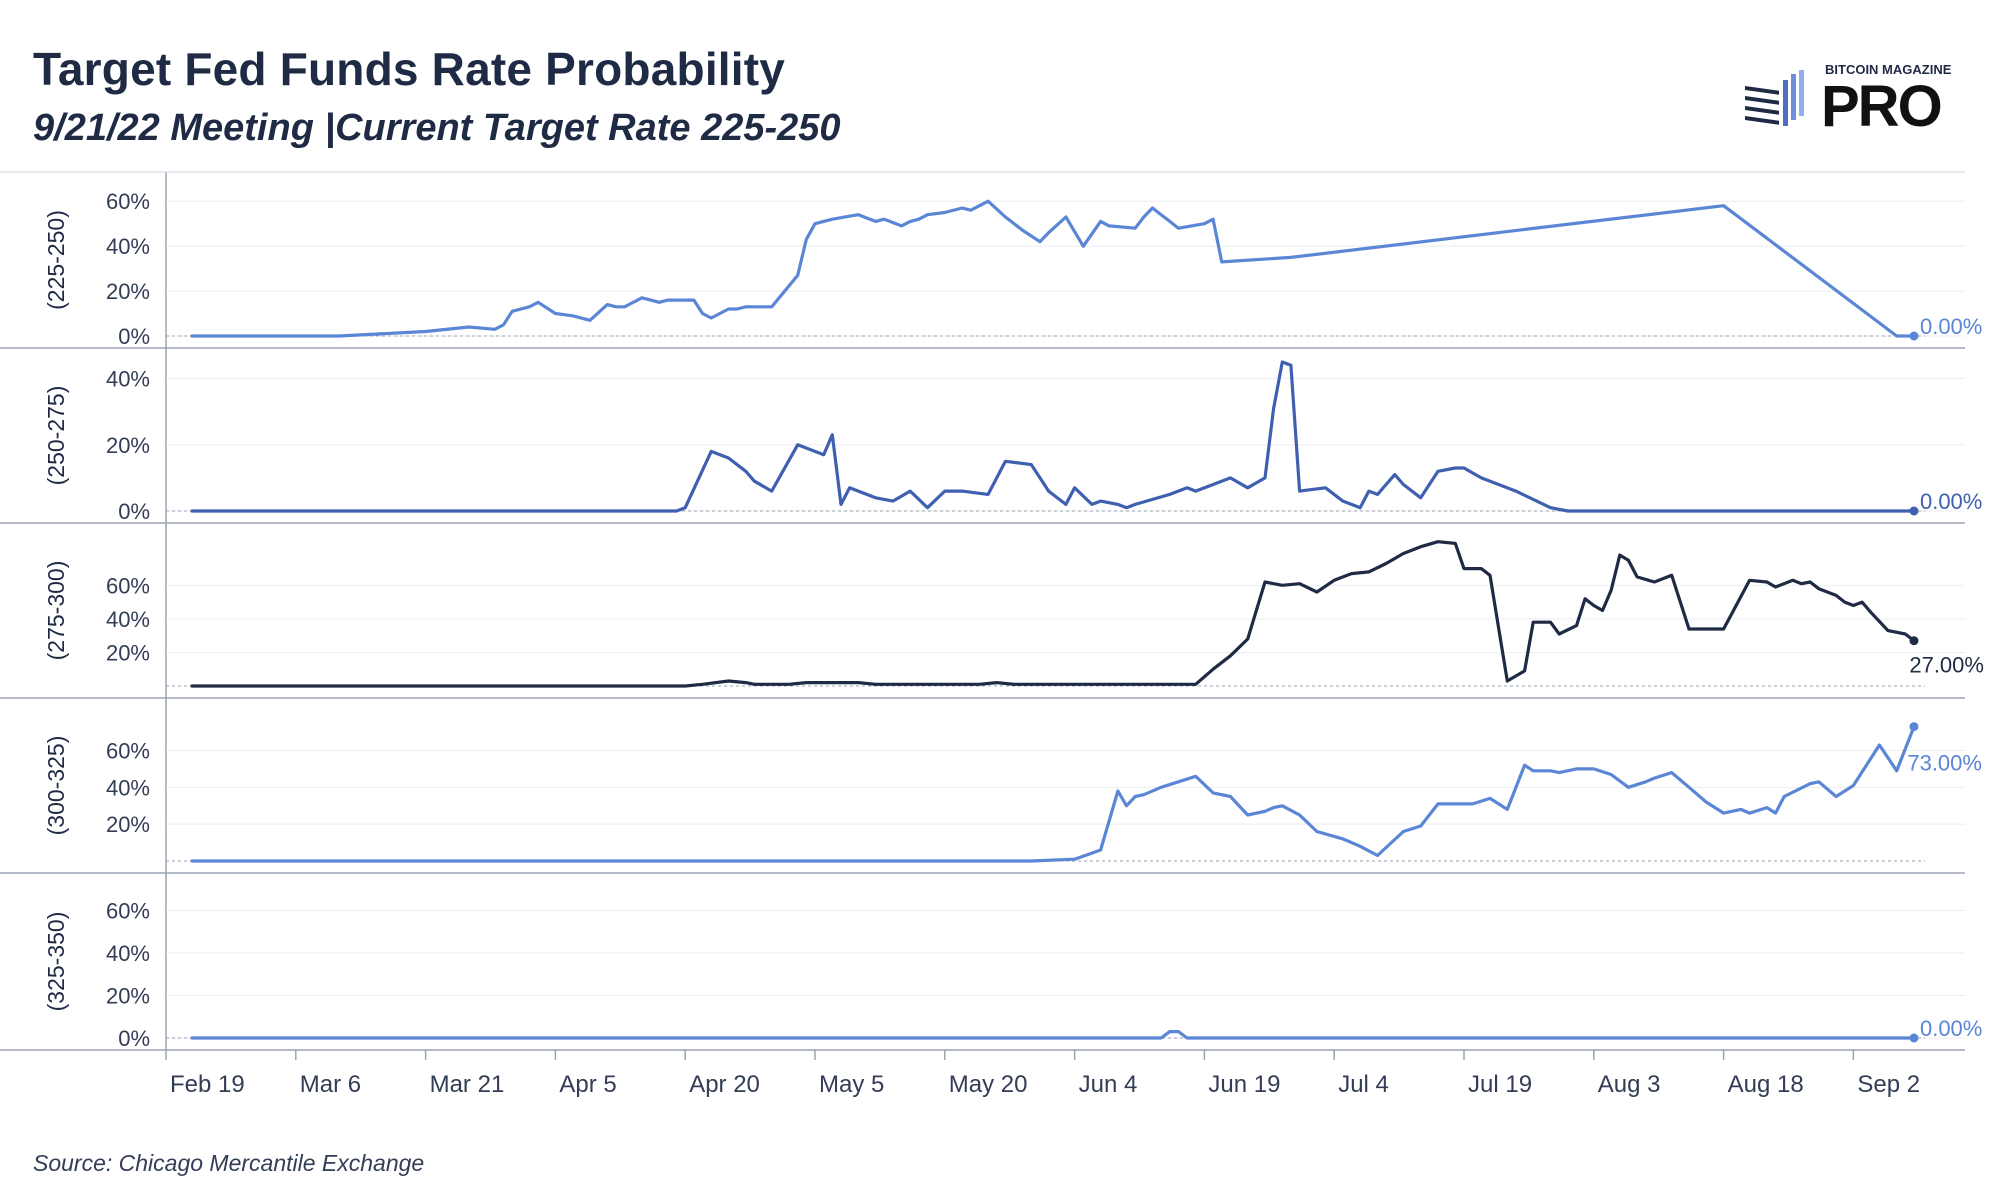 The image size is (2000, 1200). I want to click on x-tick-label: Feb 19, so click(207, 1084).